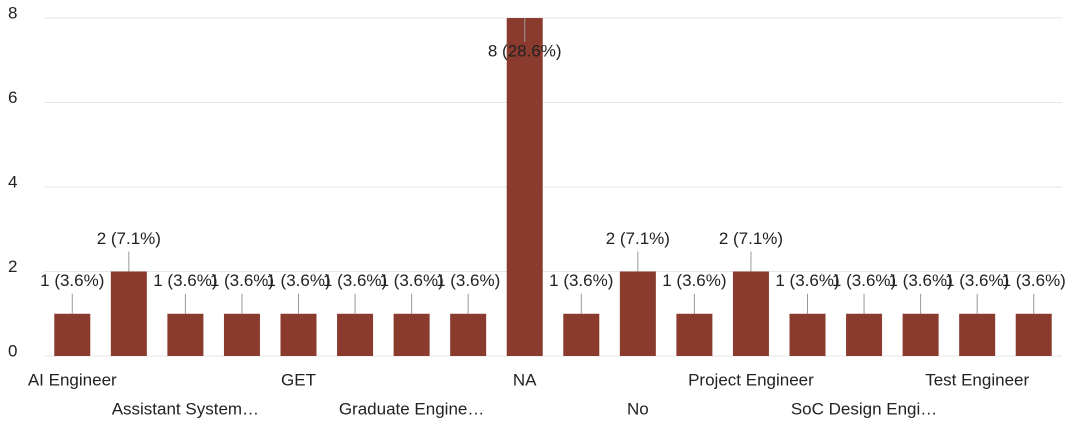 This screenshot has width=1079, height=426. Describe the element at coordinates (638, 408) in the screenshot. I see `x-tick-label: No` at that location.